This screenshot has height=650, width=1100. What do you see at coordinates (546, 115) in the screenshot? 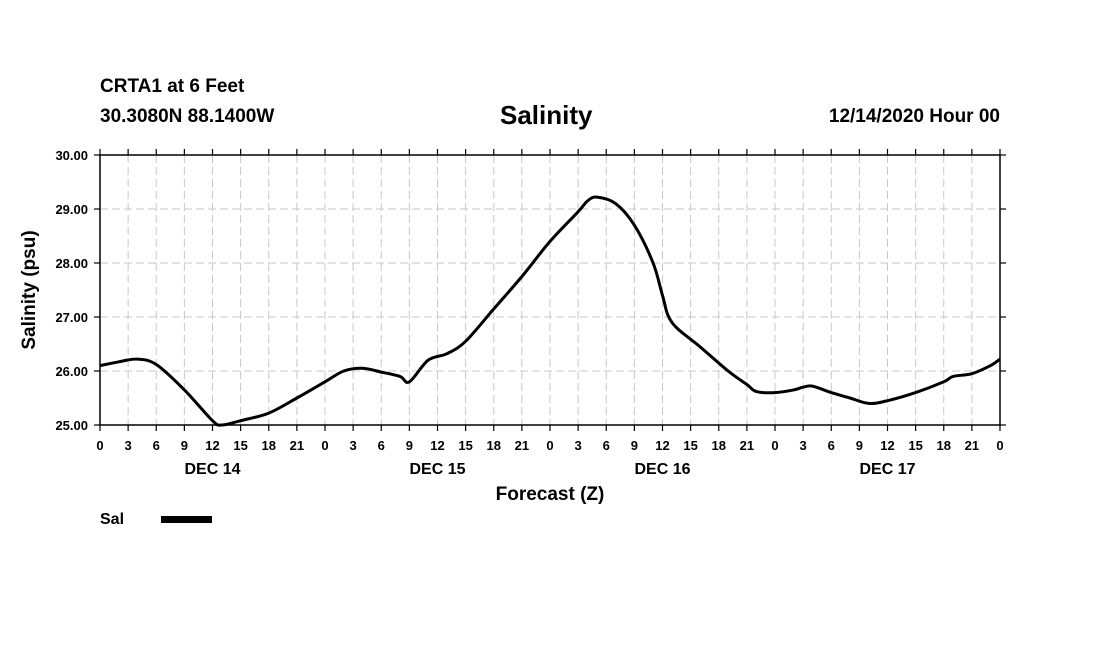
I see `chart-title: Salinity` at bounding box center [546, 115].